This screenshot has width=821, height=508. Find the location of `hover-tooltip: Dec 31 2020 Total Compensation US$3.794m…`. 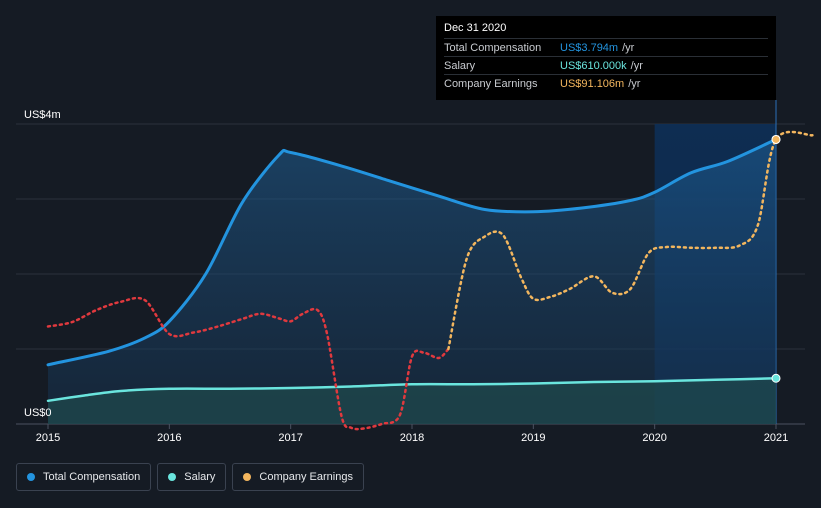

hover-tooltip: Dec 31 2020 Total Compensation US$3.794m… is located at coordinates (606, 58).